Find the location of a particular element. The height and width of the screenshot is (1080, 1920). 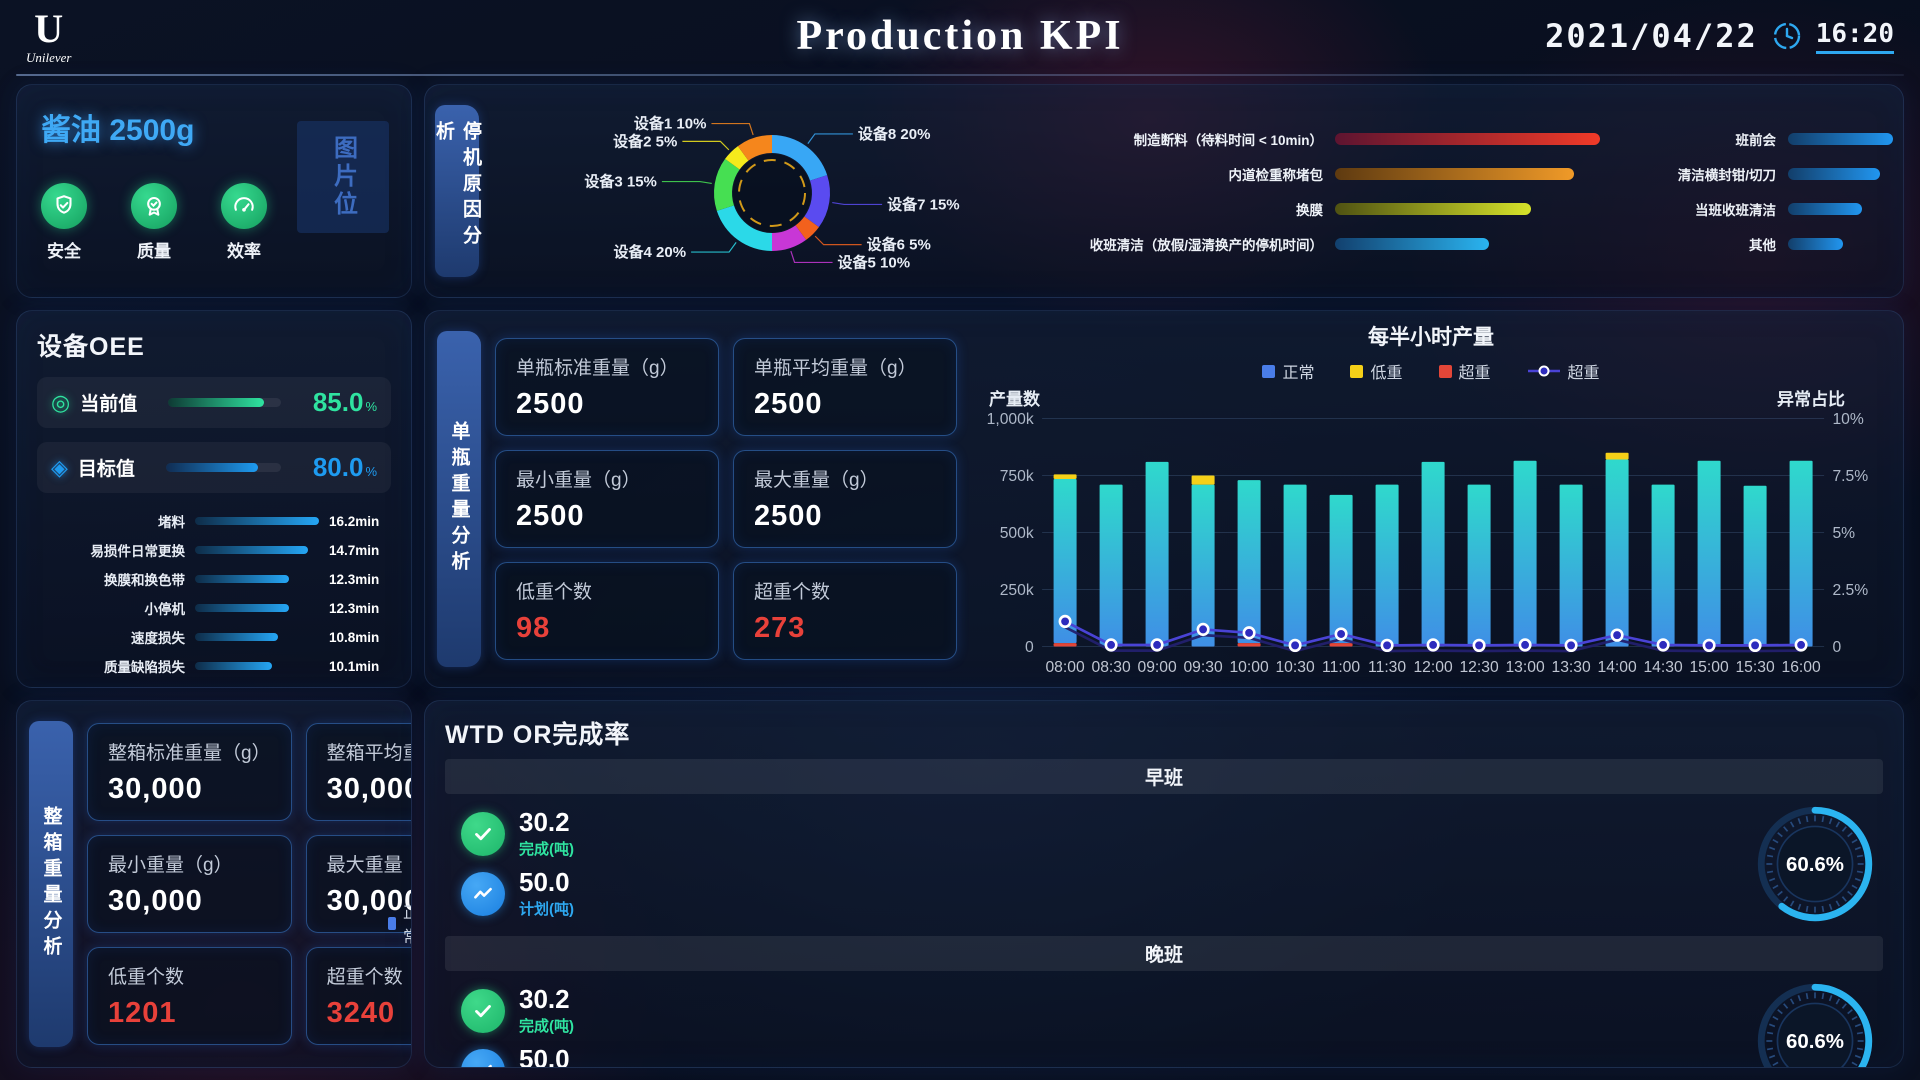

tab-carton-weight-analysis: 整箱重量分析 is located at coordinates (51, 884).